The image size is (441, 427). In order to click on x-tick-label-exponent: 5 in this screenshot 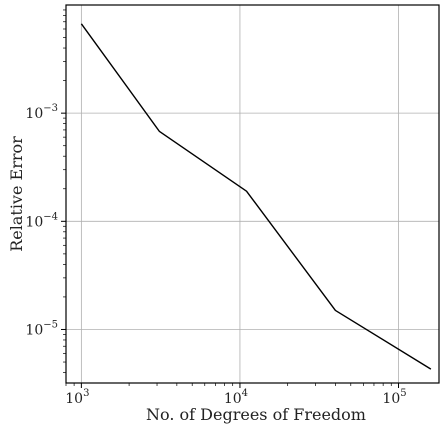, I will do `click(403, 393)`.